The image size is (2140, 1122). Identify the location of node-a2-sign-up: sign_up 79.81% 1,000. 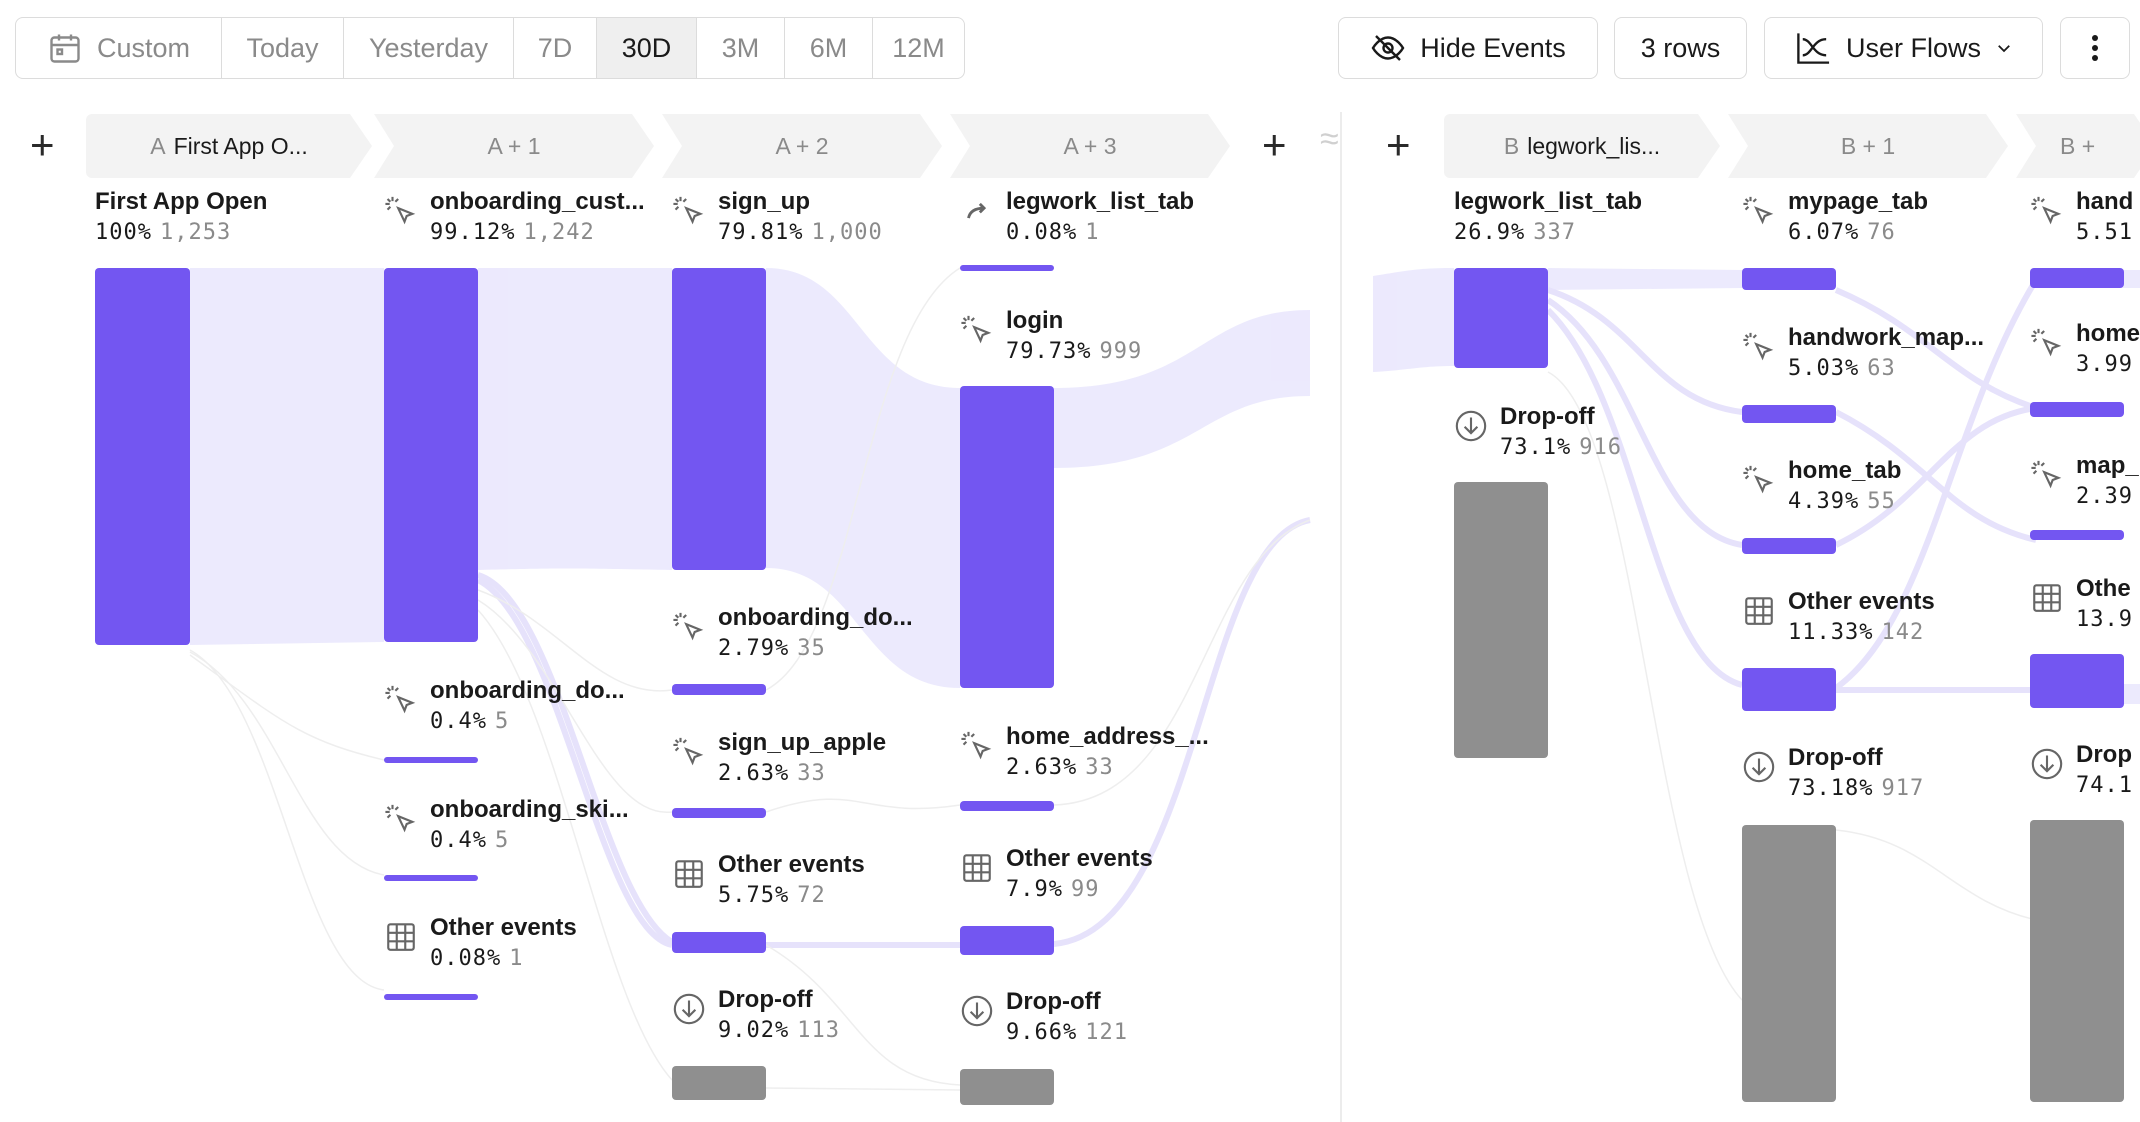
(777, 217).